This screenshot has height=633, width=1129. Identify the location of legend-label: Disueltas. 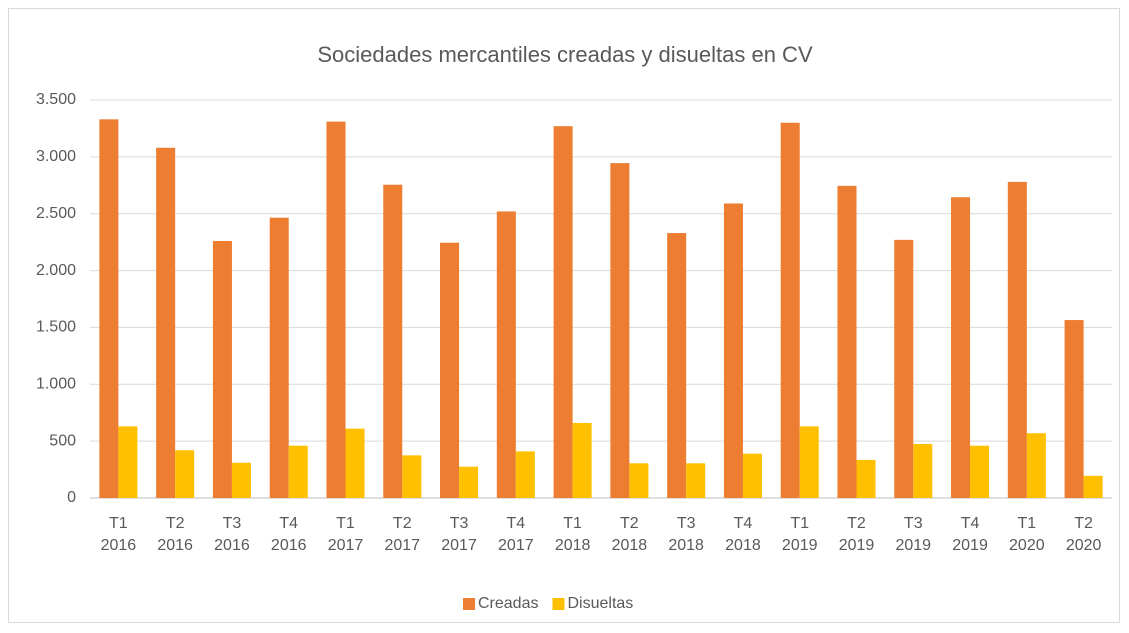
(600, 603).